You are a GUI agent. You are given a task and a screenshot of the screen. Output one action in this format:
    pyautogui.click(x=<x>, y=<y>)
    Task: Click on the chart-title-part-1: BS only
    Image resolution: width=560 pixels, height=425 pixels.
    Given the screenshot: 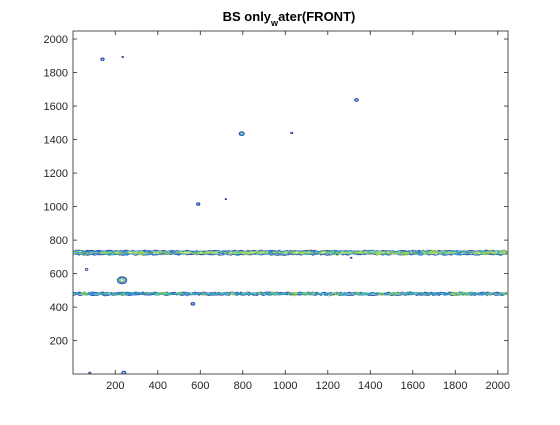 What is the action you would take?
    pyautogui.click(x=247, y=16)
    